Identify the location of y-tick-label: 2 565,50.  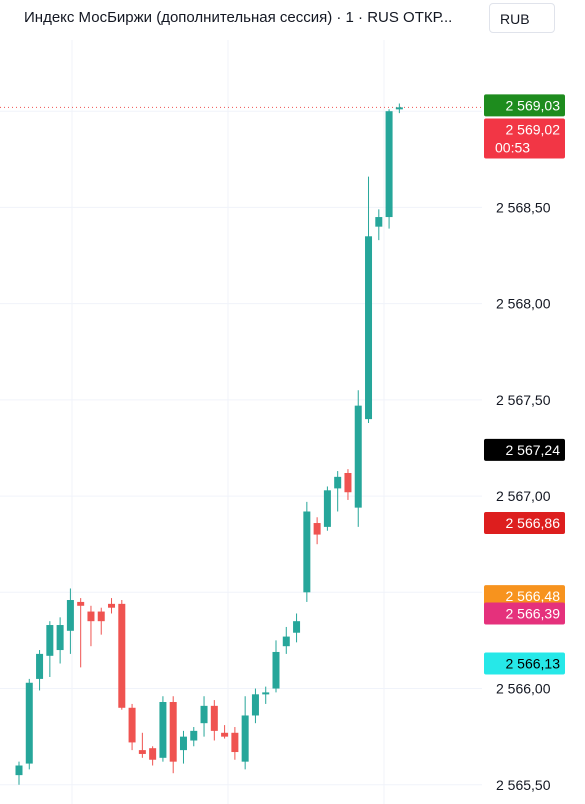
(523, 785).